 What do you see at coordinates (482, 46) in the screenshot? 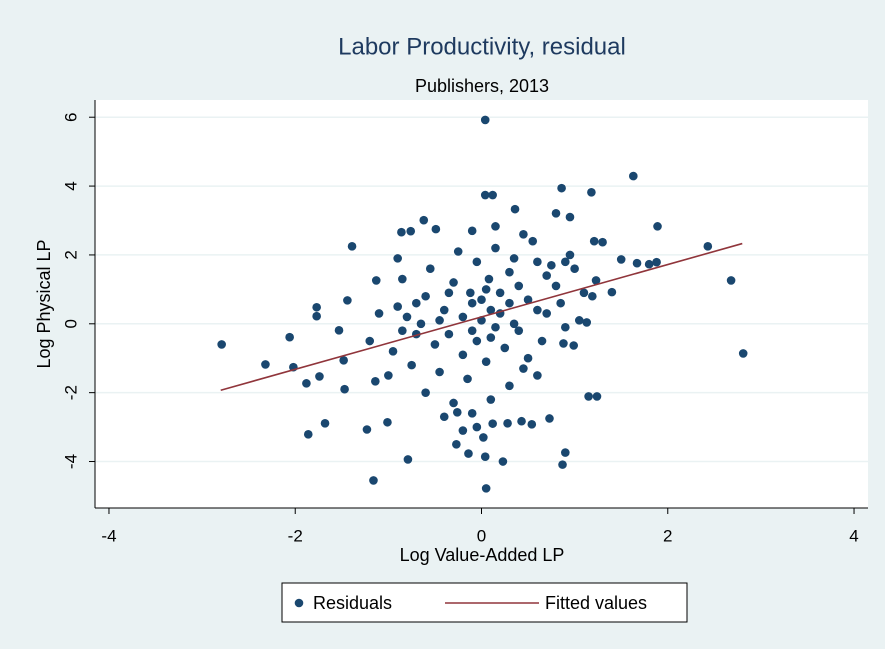
I see `chart-title: Labor Productivity, residual` at bounding box center [482, 46].